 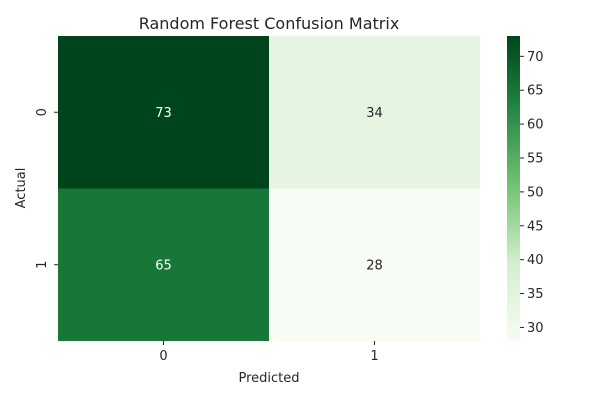 I want to click on cell-r1-c0, so click(x=163, y=264).